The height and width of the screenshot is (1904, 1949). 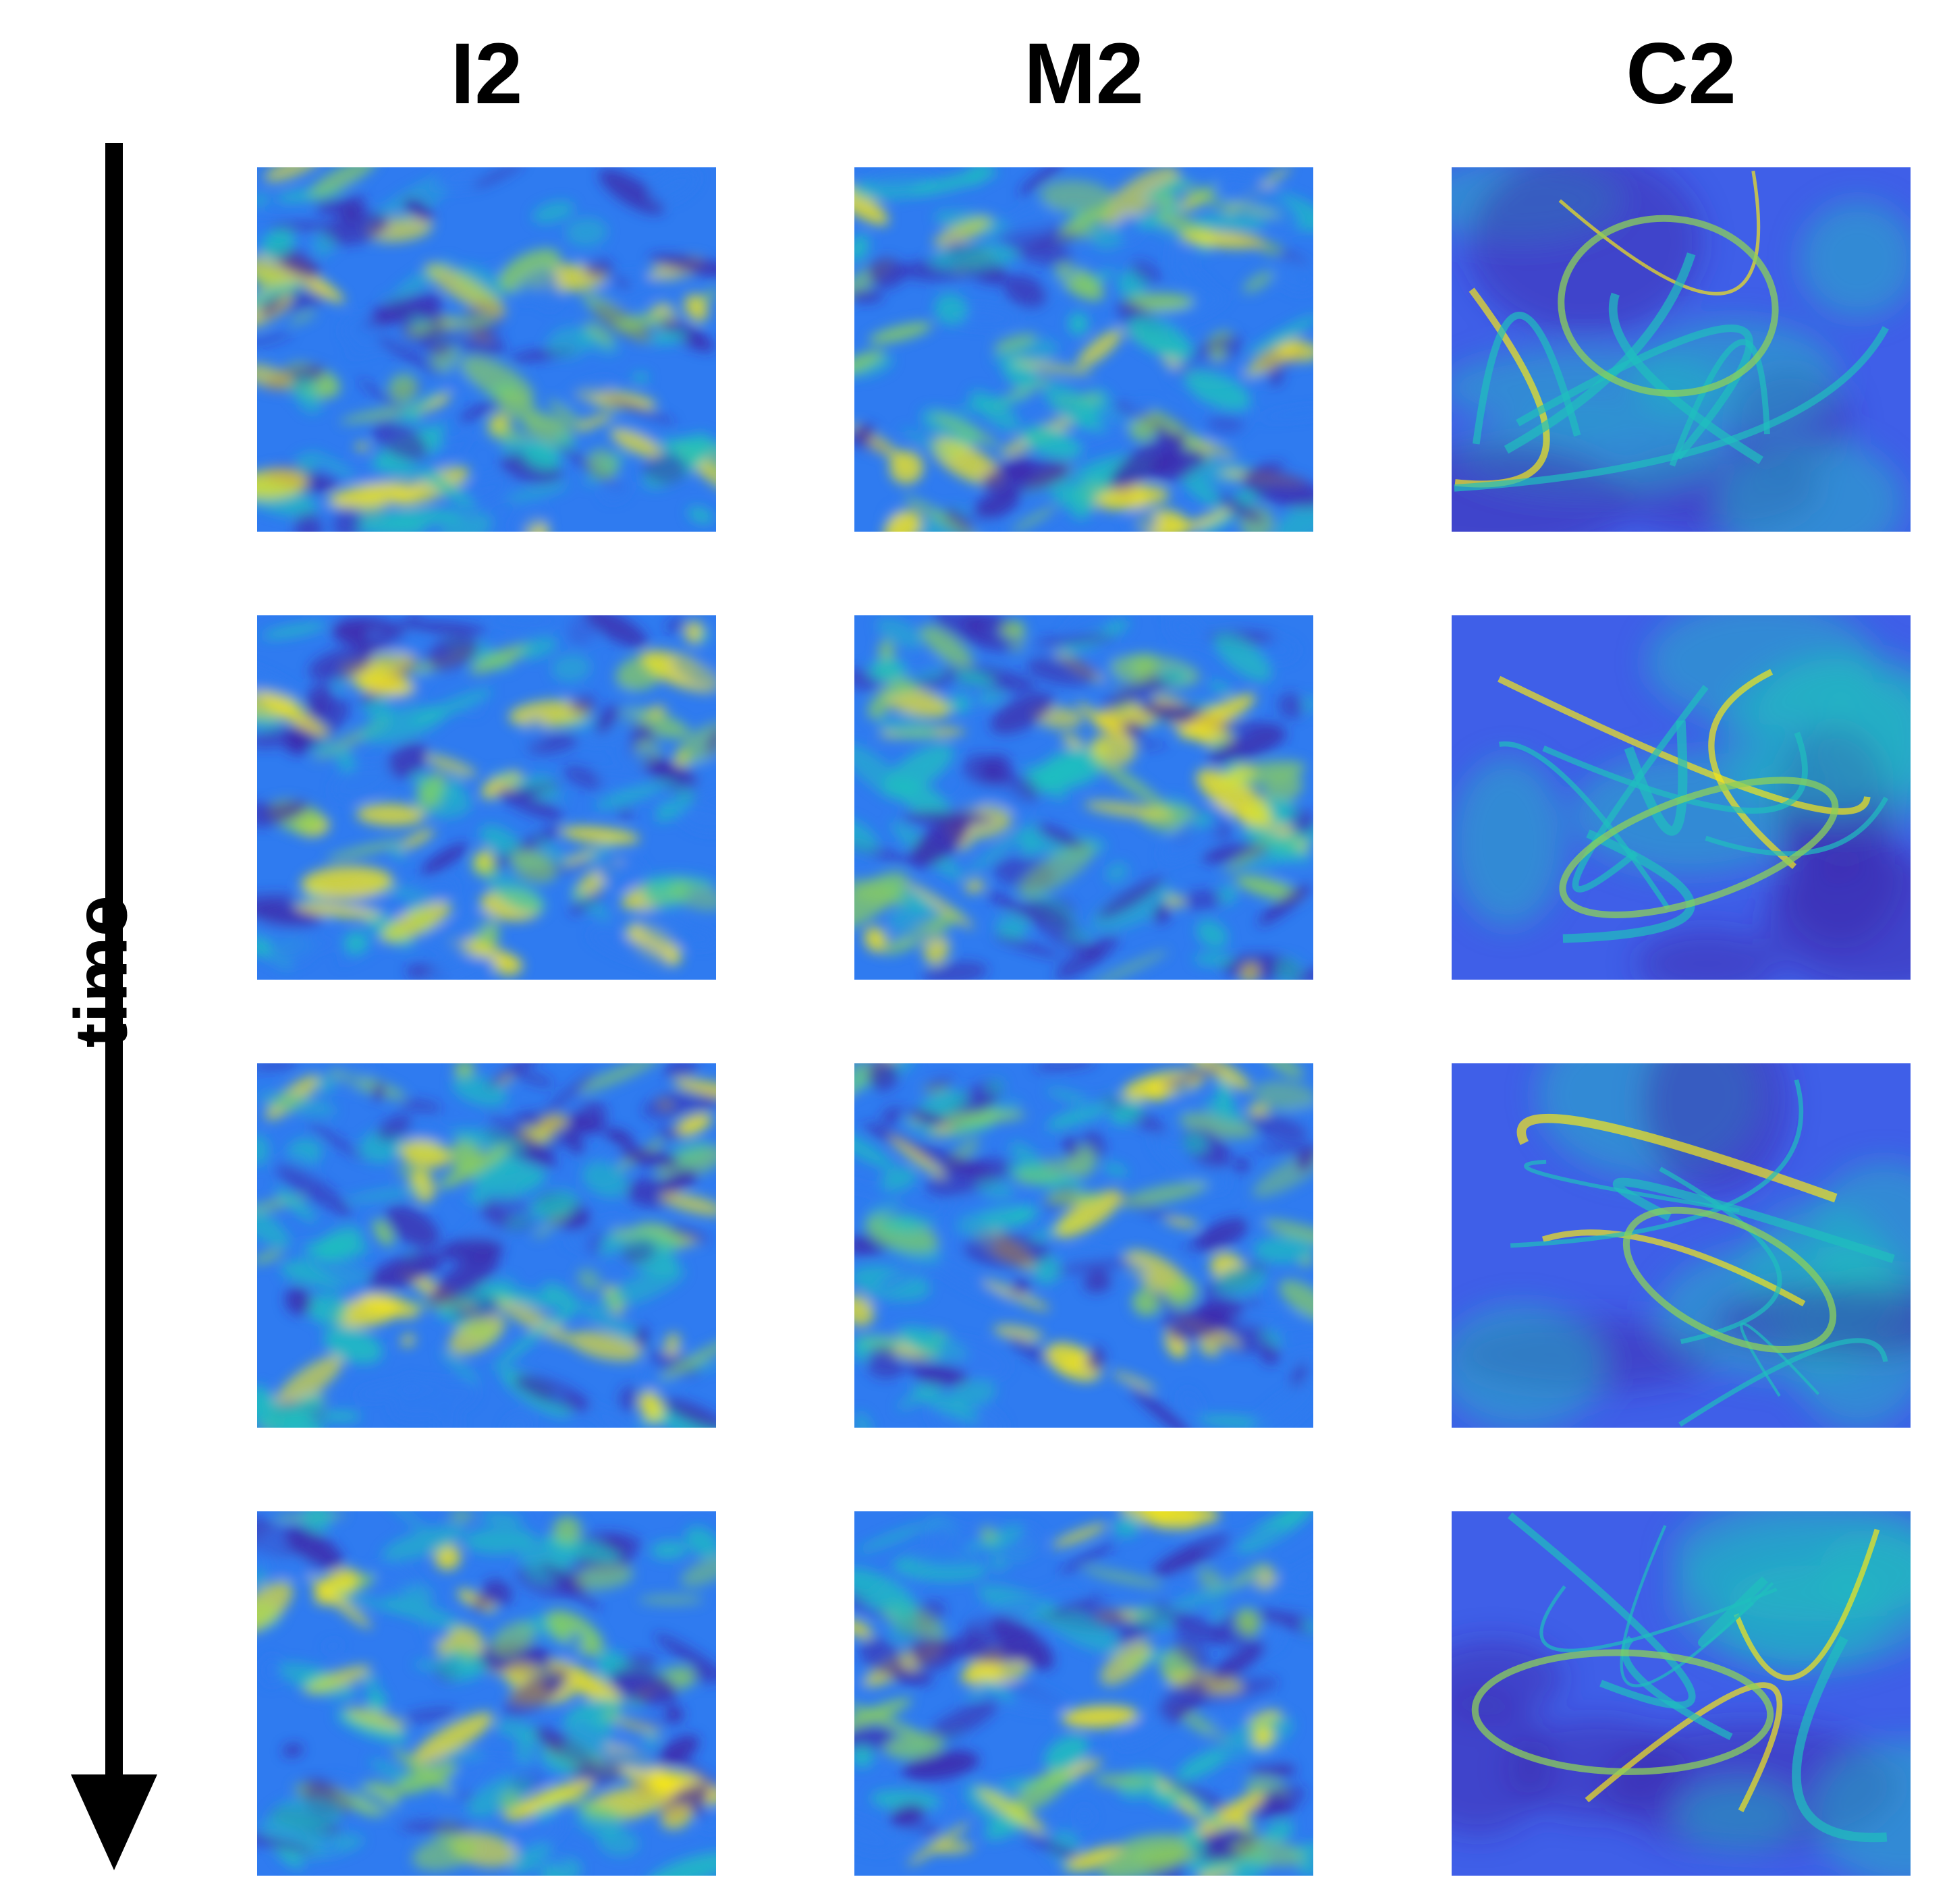 I want to click on time-arrow-head, so click(x=114, y=1822).